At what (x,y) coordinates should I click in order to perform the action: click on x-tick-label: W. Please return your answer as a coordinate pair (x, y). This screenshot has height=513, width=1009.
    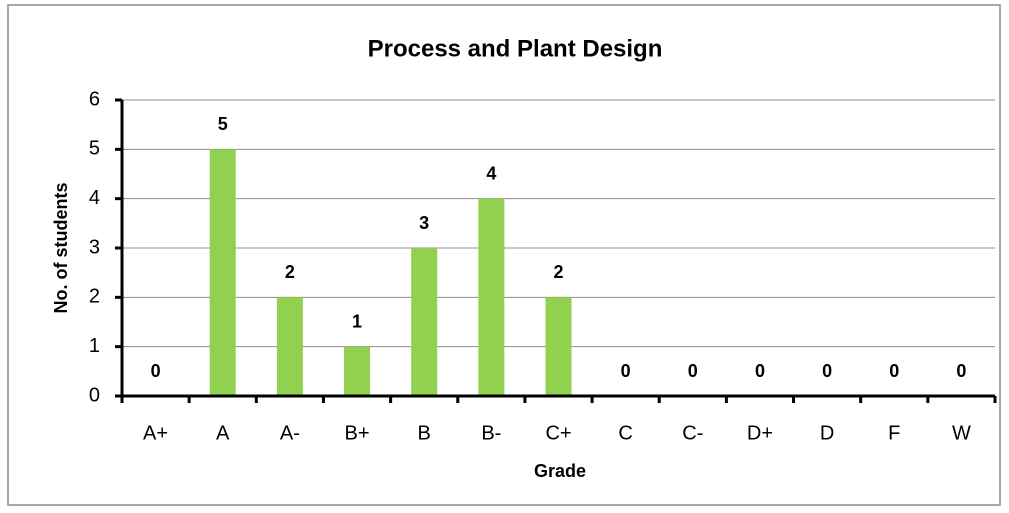
    Looking at the image, I should click on (961, 433).